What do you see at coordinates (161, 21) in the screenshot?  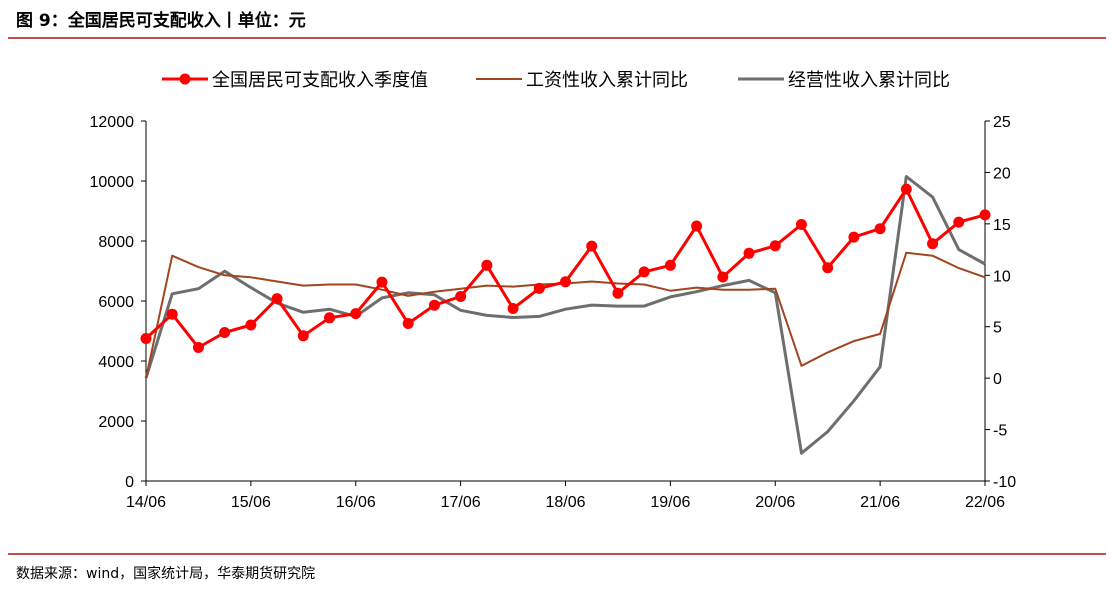 I see `figure-title: 图 9：全国居民可支配收入丨单位：元` at bounding box center [161, 21].